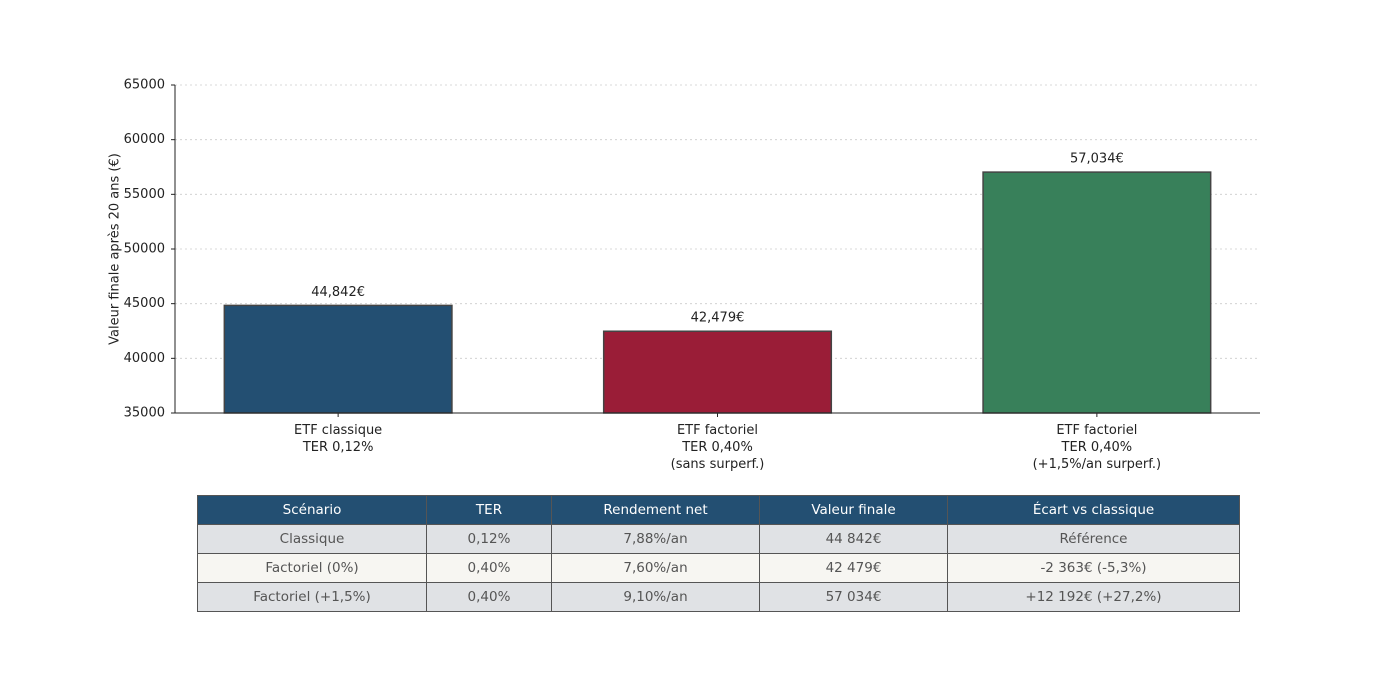 The image size is (1400, 700). I want to click on y-axis-label: Valeur finale après 20 ans (€), so click(115, 249).